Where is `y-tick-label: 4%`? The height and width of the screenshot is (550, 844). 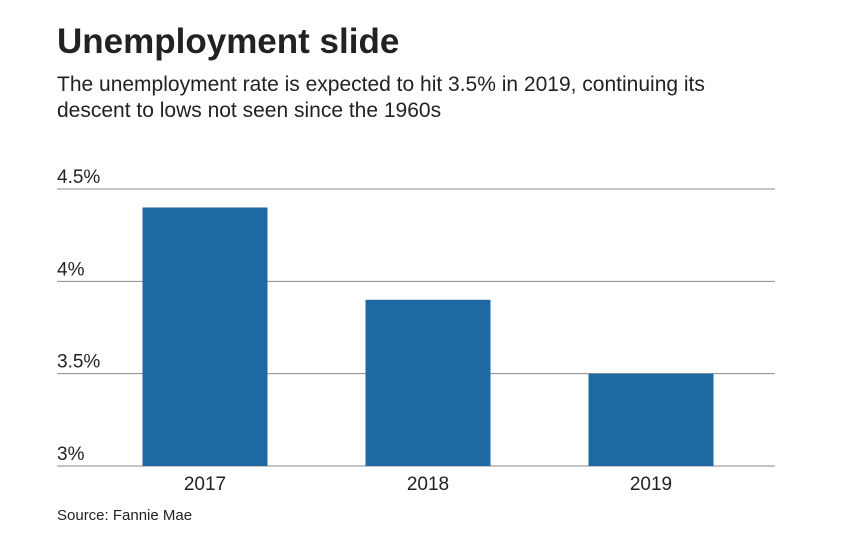 y-tick-label: 4% is located at coordinates (71, 269).